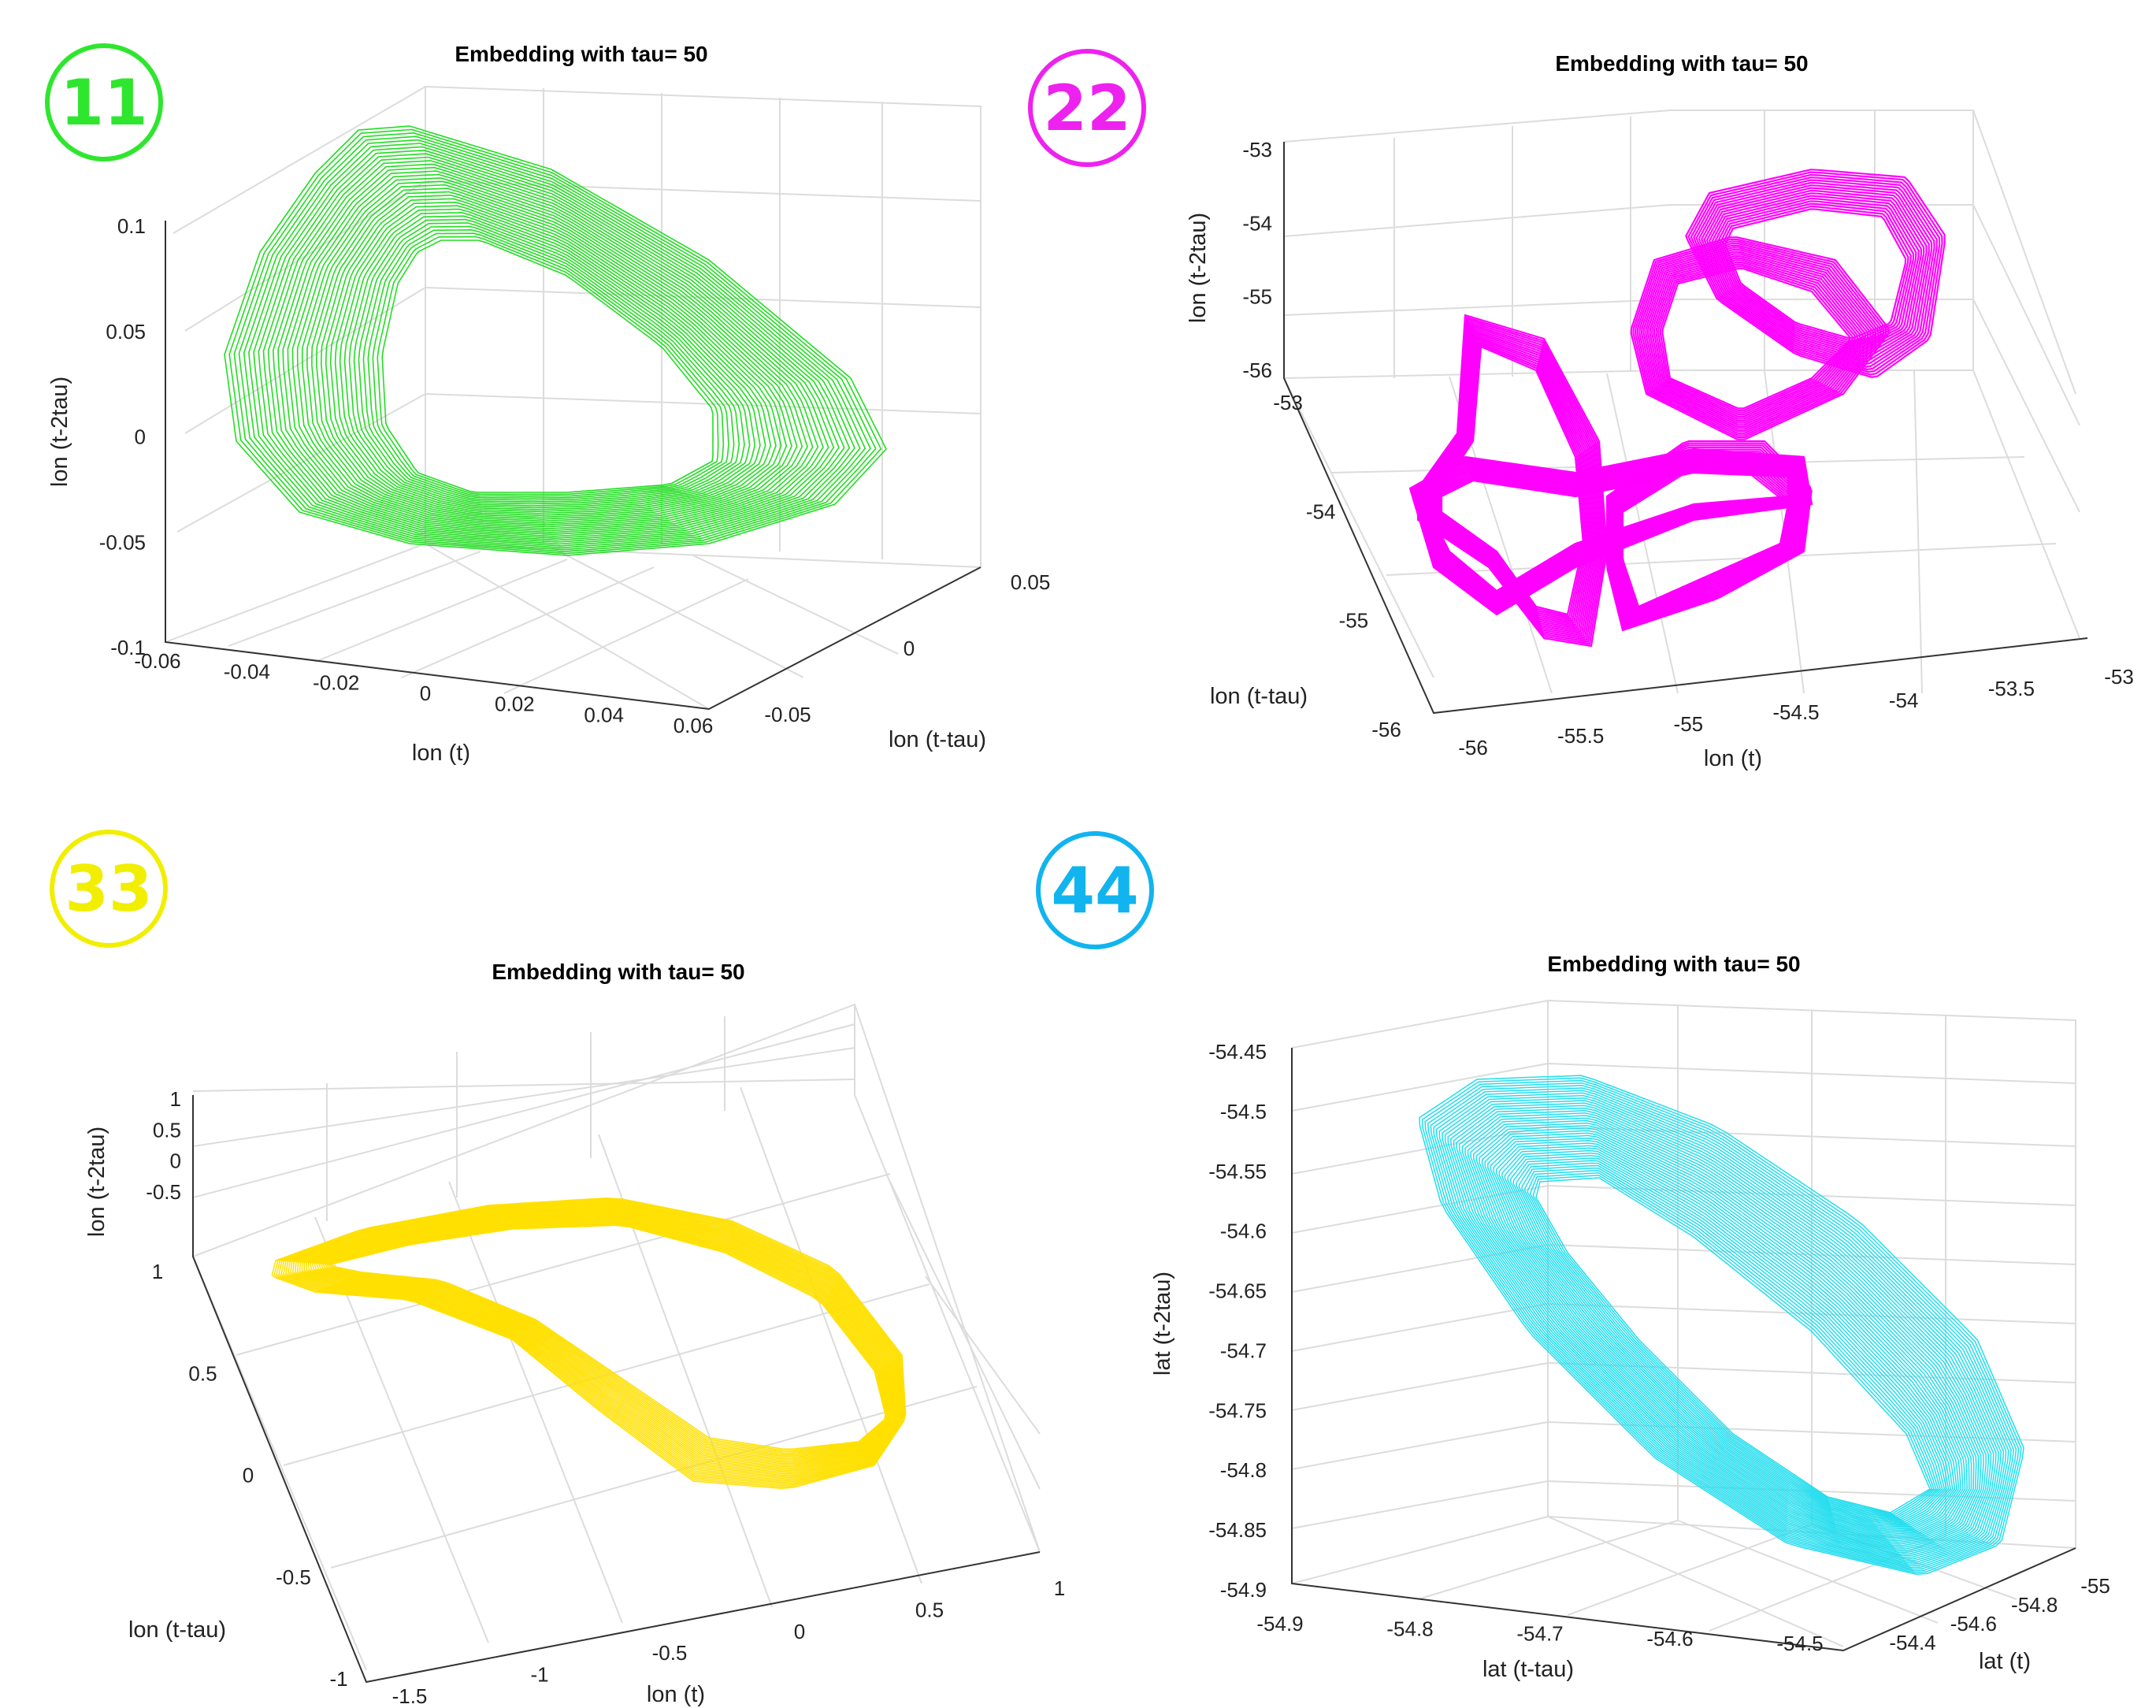  Describe the element at coordinates (1086, 108) in the screenshot. I see `badge-label-22: 22` at that location.